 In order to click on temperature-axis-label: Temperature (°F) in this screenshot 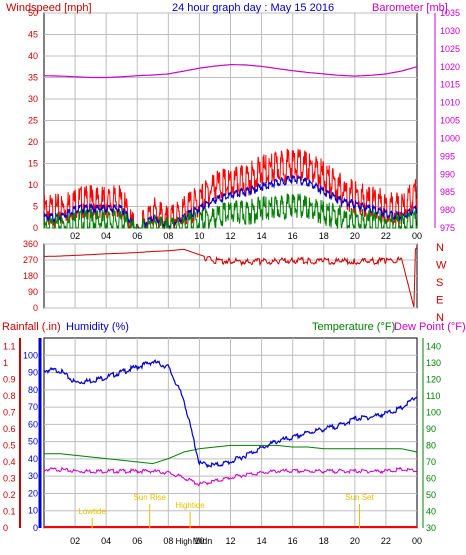, I will do `click(353, 327)`.